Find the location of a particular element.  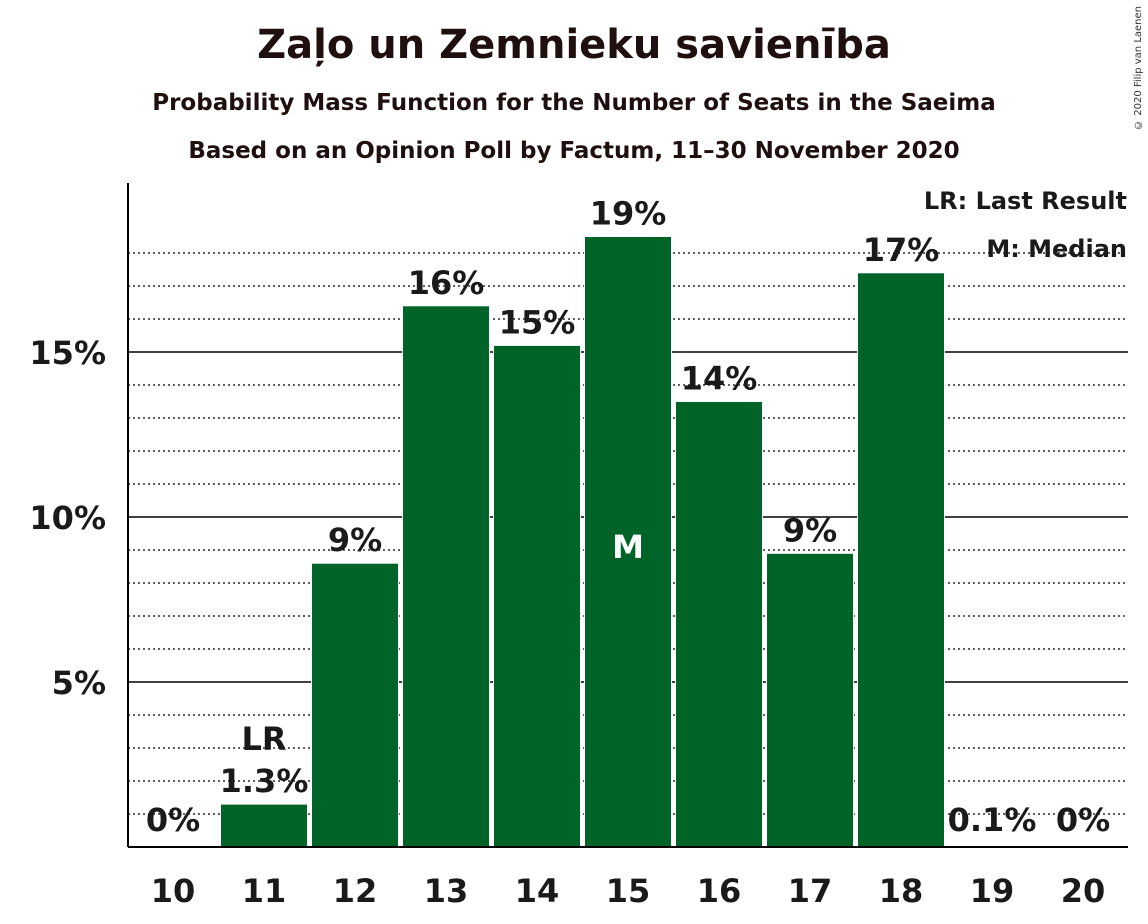

chart-title: Zaļo un Zemnieku savienība is located at coordinates (574, 45).